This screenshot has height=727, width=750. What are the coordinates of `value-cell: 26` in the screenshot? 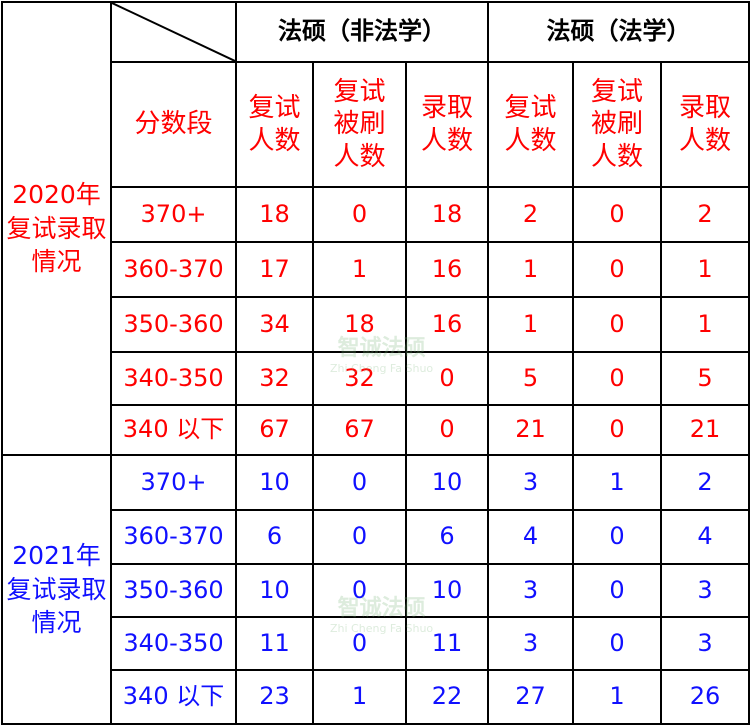 It's located at (705, 697).